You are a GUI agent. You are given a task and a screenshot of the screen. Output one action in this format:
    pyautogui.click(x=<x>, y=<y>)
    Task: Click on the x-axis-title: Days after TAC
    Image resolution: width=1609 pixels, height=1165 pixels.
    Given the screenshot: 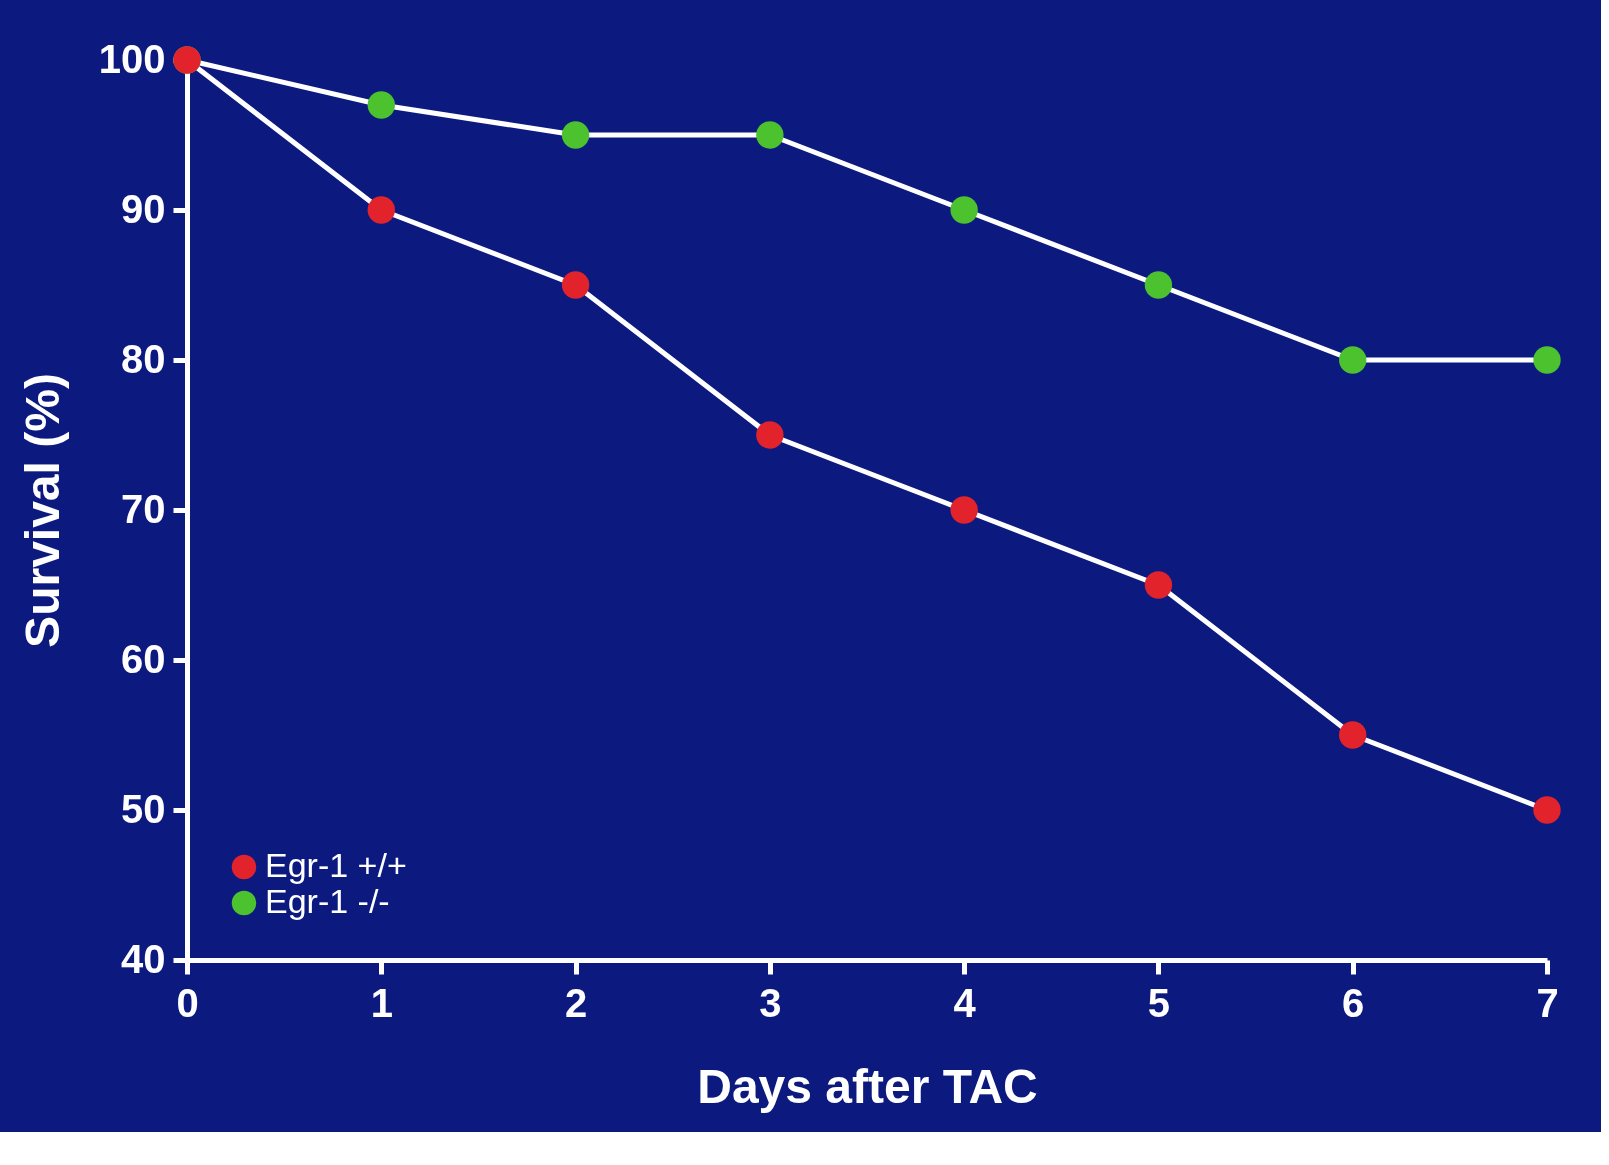 What is the action you would take?
    pyautogui.click(x=867, y=1086)
    